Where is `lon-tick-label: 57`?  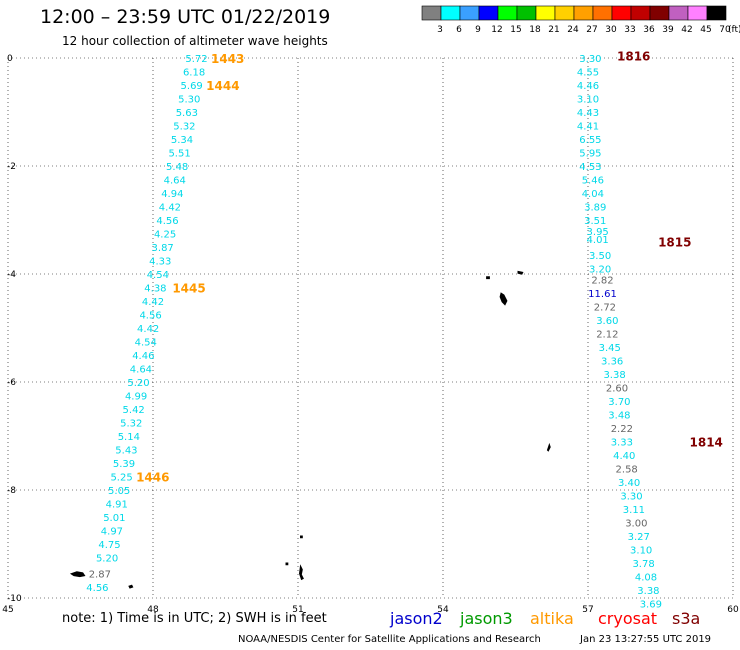
lon-tick-label: 57 is located at coordinates (587, 608).